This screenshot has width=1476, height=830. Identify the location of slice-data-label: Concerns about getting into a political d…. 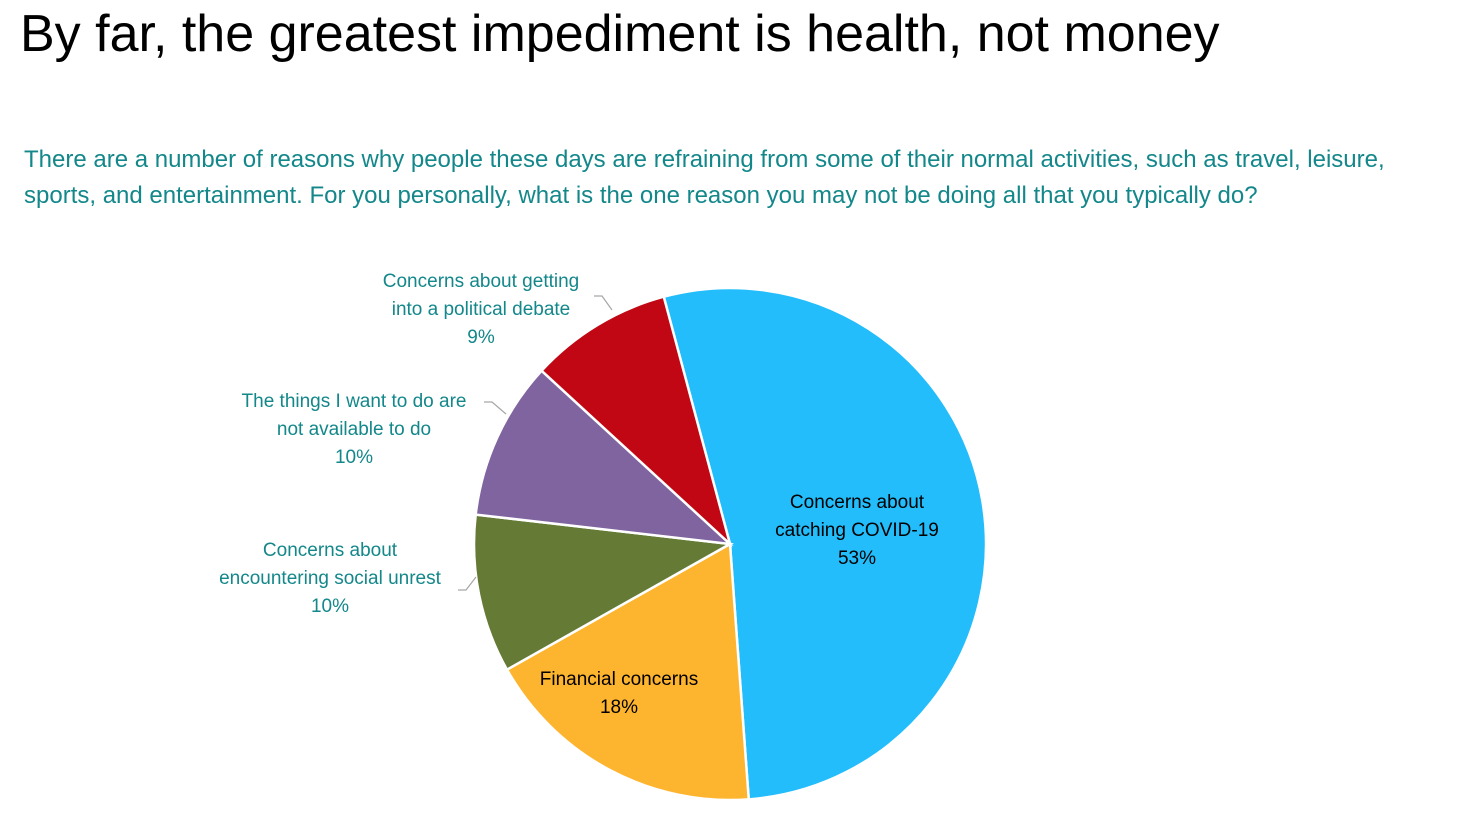
(481, 309).